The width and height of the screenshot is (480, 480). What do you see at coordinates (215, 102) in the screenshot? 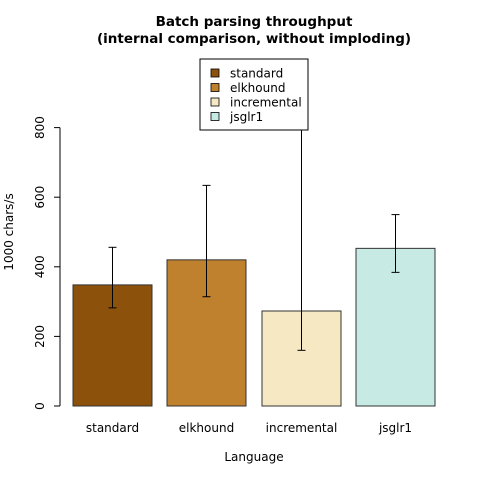
I see `legend-swatch-incremental` at bounding box center [215, 102].